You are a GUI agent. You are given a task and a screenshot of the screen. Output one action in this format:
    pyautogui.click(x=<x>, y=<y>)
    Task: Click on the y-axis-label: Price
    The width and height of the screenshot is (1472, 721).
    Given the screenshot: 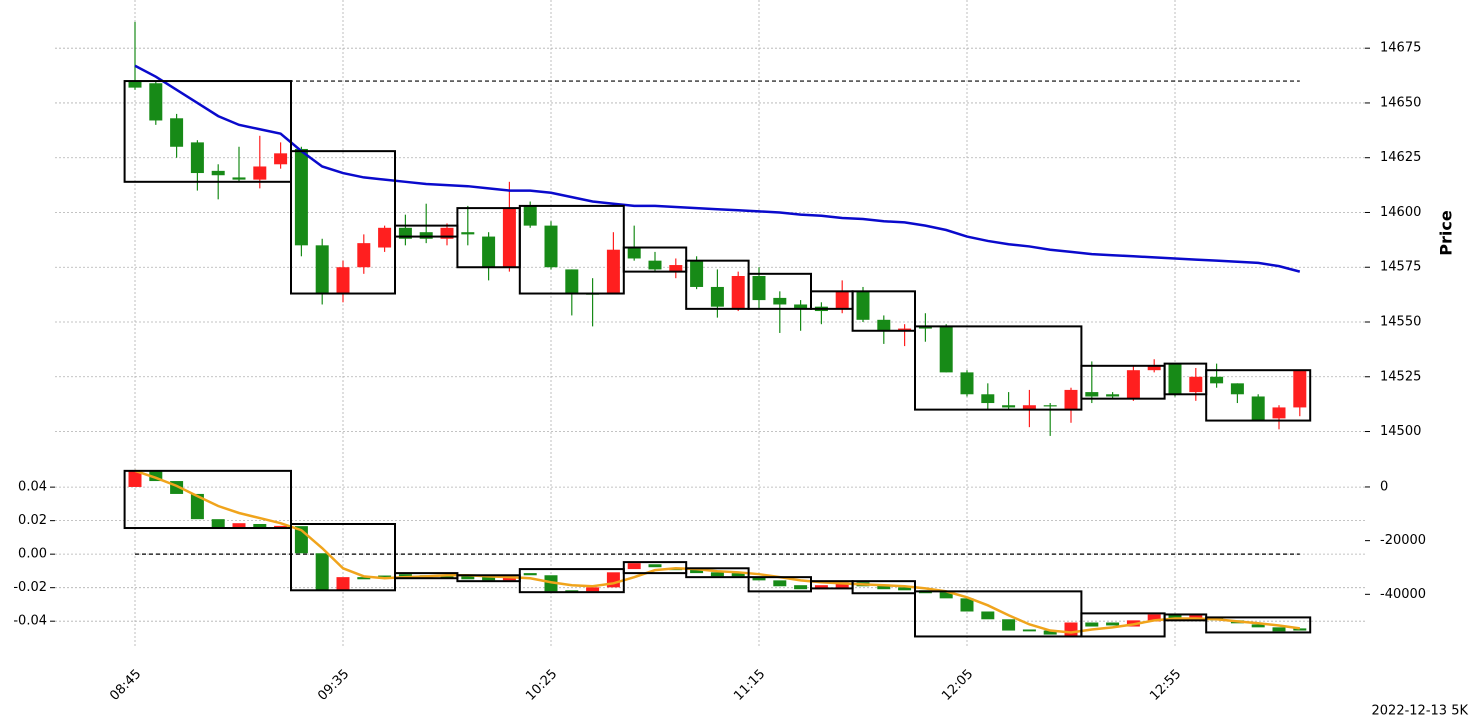 What is the action you would take?
    pyautogui.click(x=1446, y=233)
    